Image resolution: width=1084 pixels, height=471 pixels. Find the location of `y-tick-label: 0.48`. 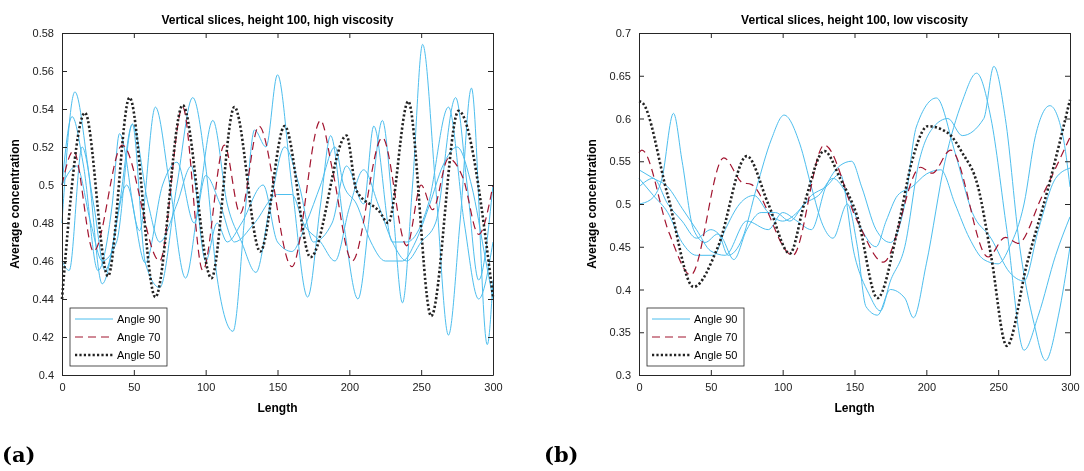

y-tick-label: 0.48 is located at coordinates (43, 223).